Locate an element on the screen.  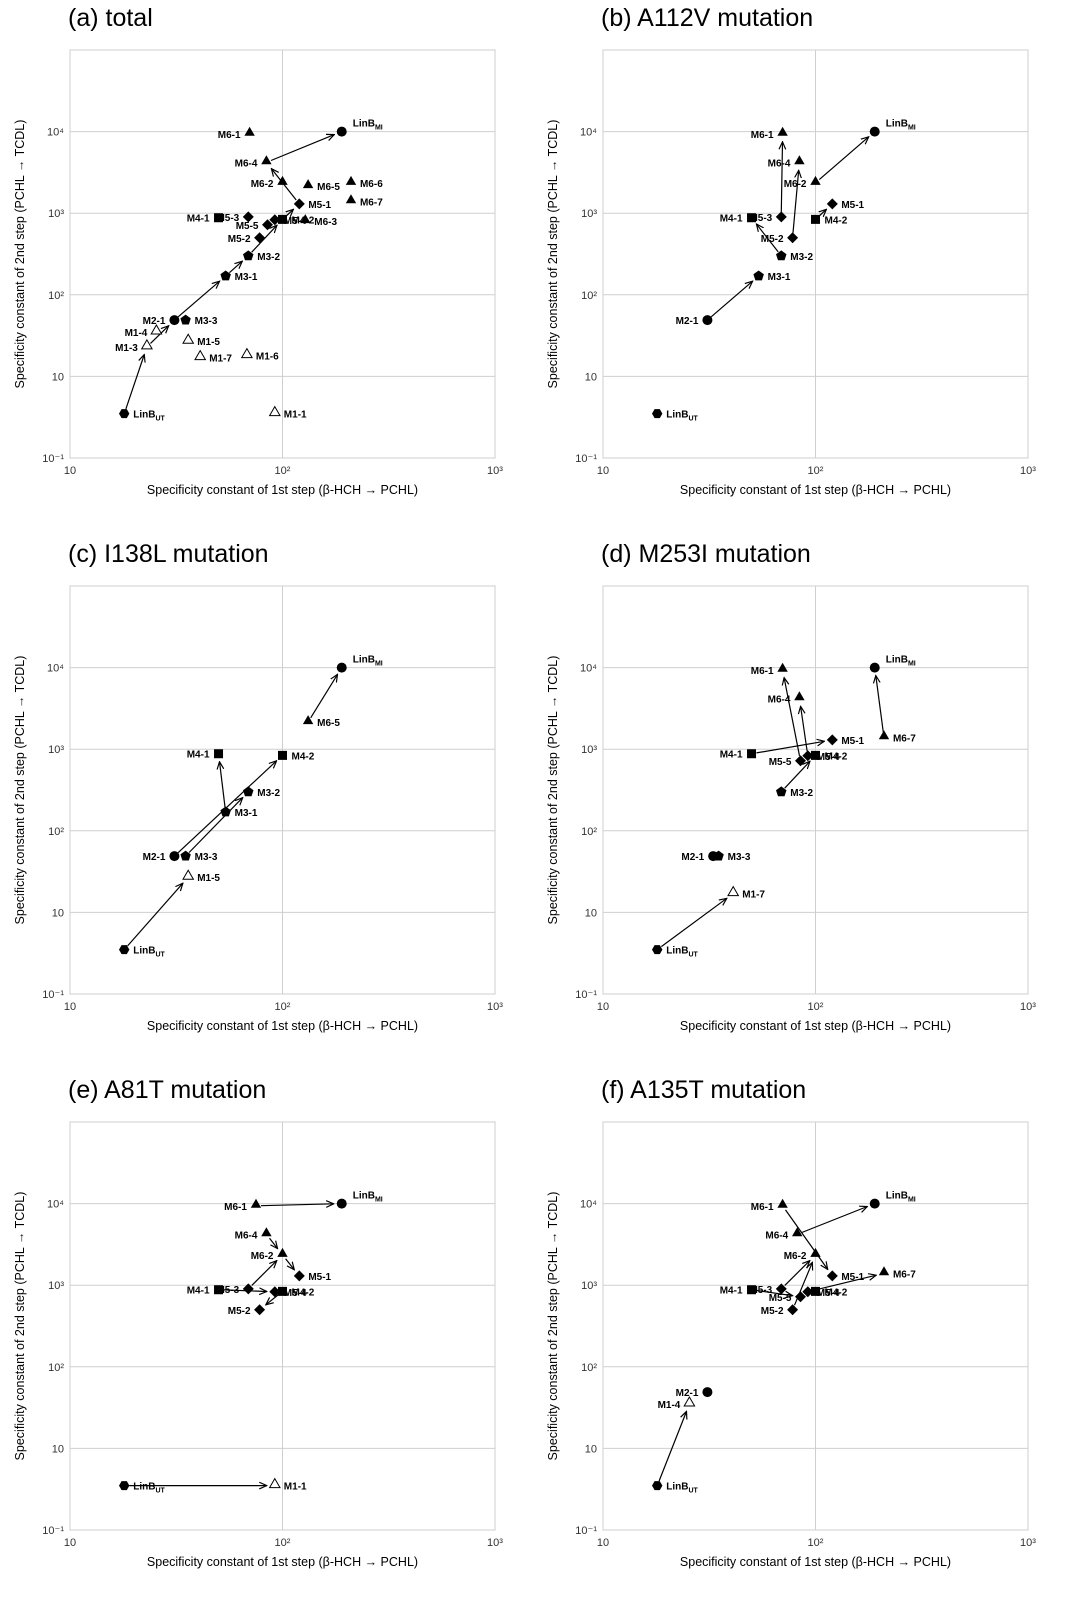
point-label: M1-3 is located at coordinates (126, 348).